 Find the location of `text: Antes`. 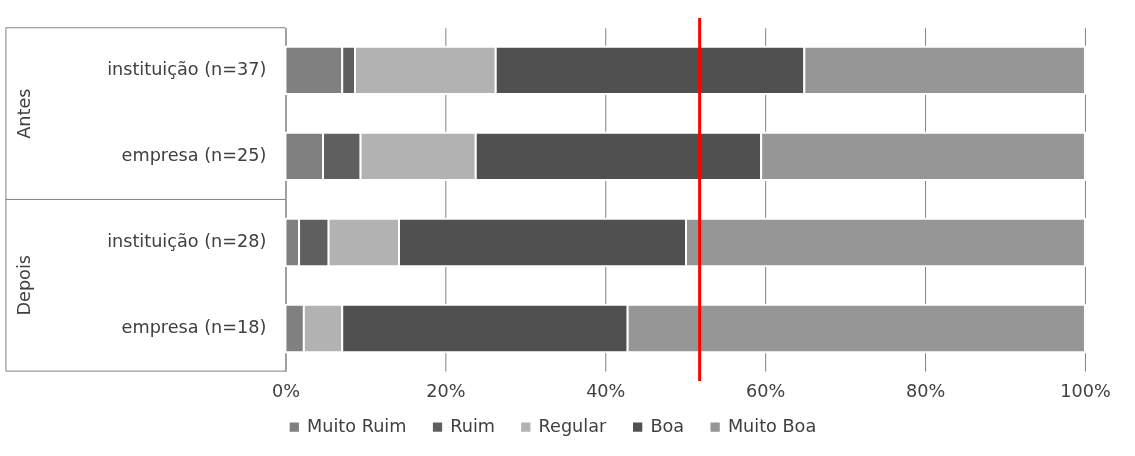

text: Antes is located at coordinates (24, 113).